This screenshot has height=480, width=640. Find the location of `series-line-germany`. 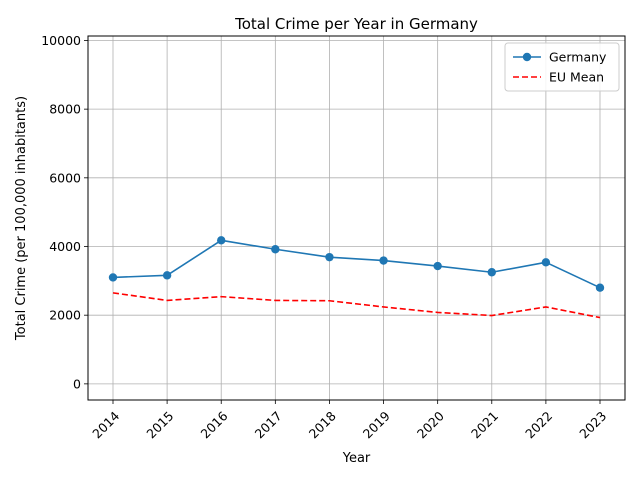

series-line-germany is located at coordinates (356, 264).